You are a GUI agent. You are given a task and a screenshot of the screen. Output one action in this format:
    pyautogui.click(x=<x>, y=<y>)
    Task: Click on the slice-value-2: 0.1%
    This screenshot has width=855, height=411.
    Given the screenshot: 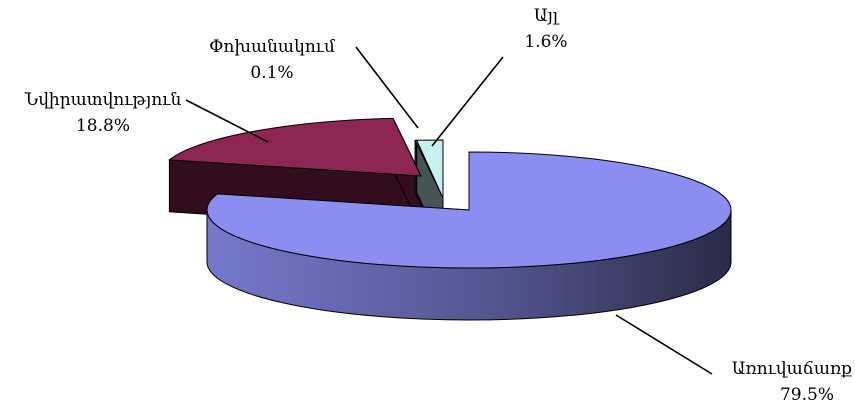 What is the action you would take?
    pyautogui.click(x=271, y=73)
    